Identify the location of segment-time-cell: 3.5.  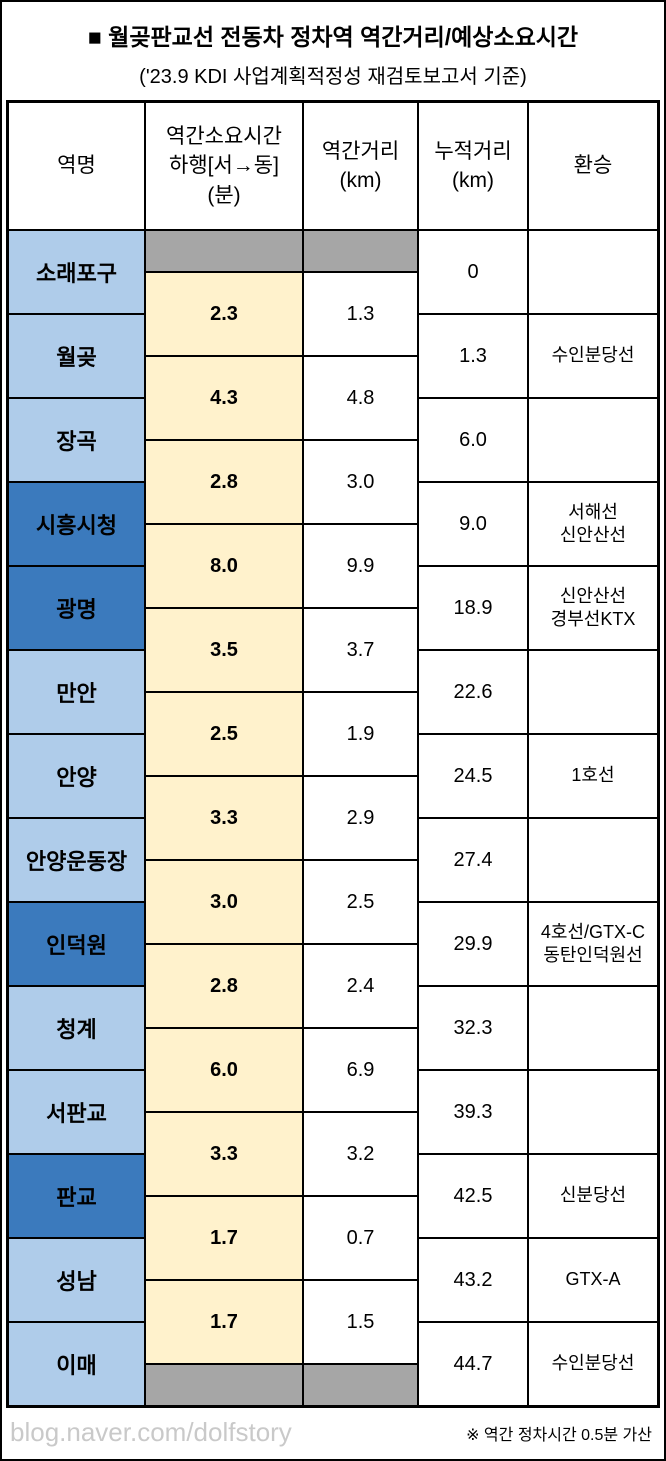
(224, 650).